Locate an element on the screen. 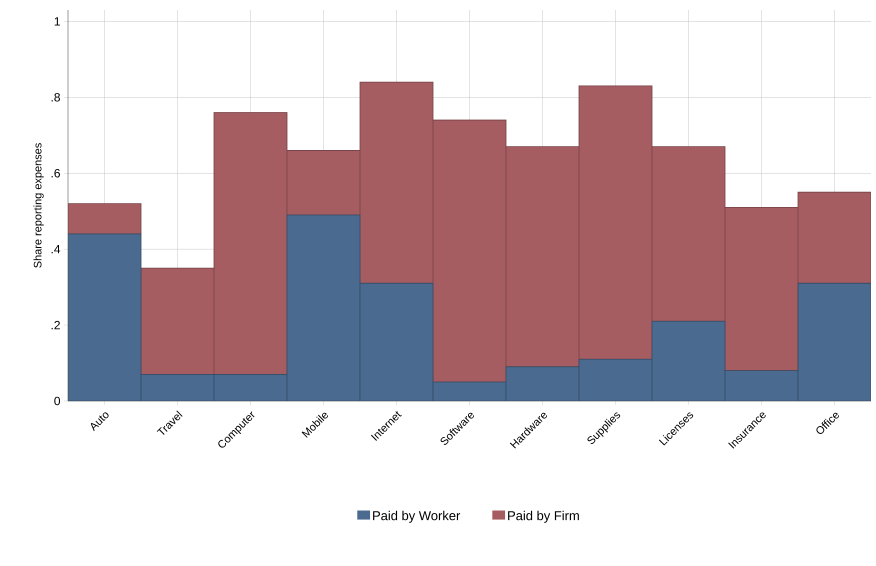 Image resolution: width=876 pixels, height=566 pixels. y-axis-title: Share reporting expenses is located at coordinates (38, 205).